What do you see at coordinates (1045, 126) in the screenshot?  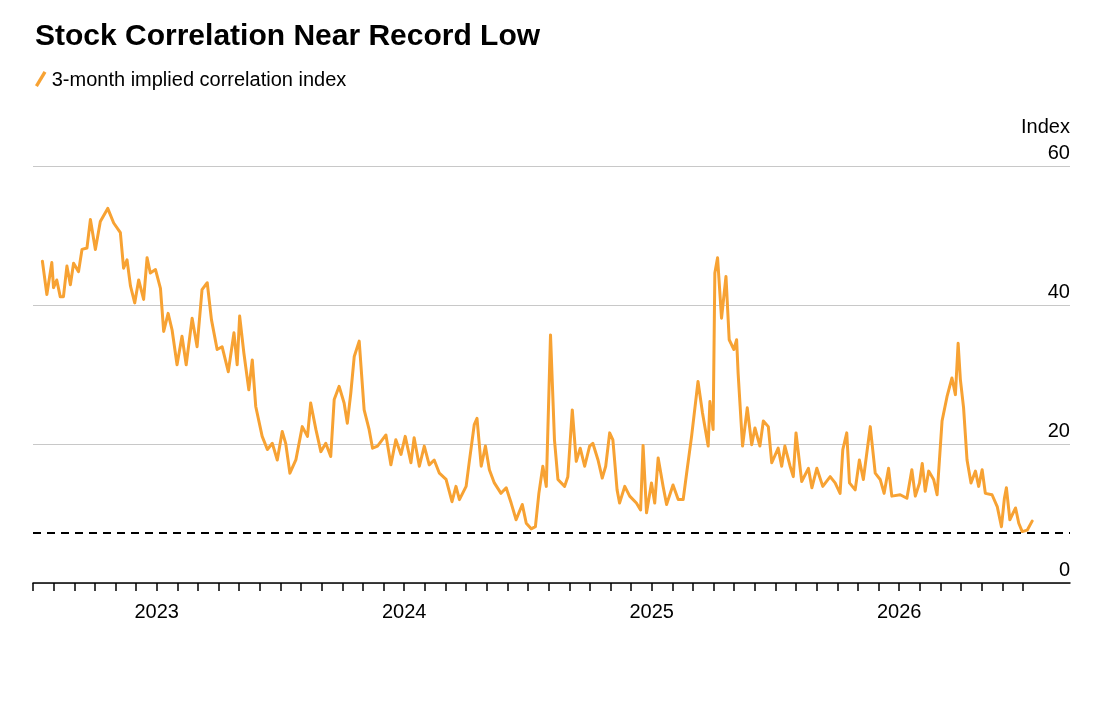 I see `y-axis-title: Index` at bounding box center [1045, 126].